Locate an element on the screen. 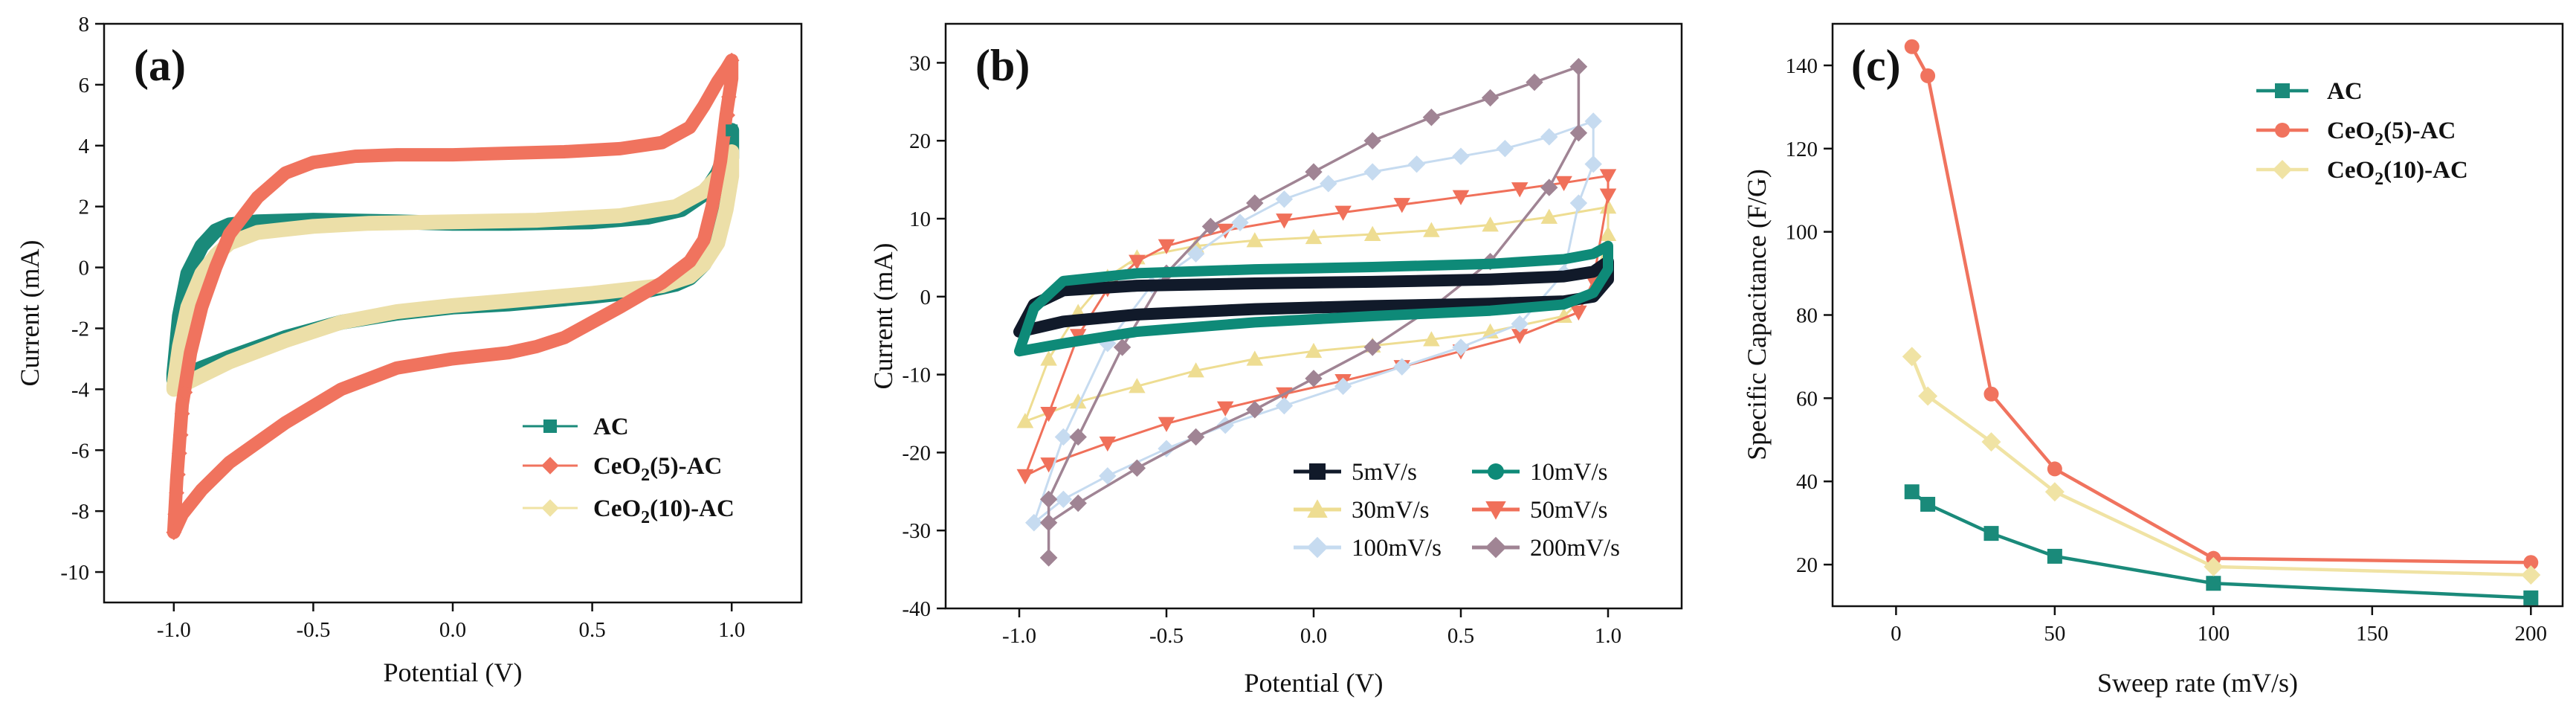 The height and width of the screenshot is (720, 2576). panel-b-y-tick-label: -40 is located at coordinates (916, 609).